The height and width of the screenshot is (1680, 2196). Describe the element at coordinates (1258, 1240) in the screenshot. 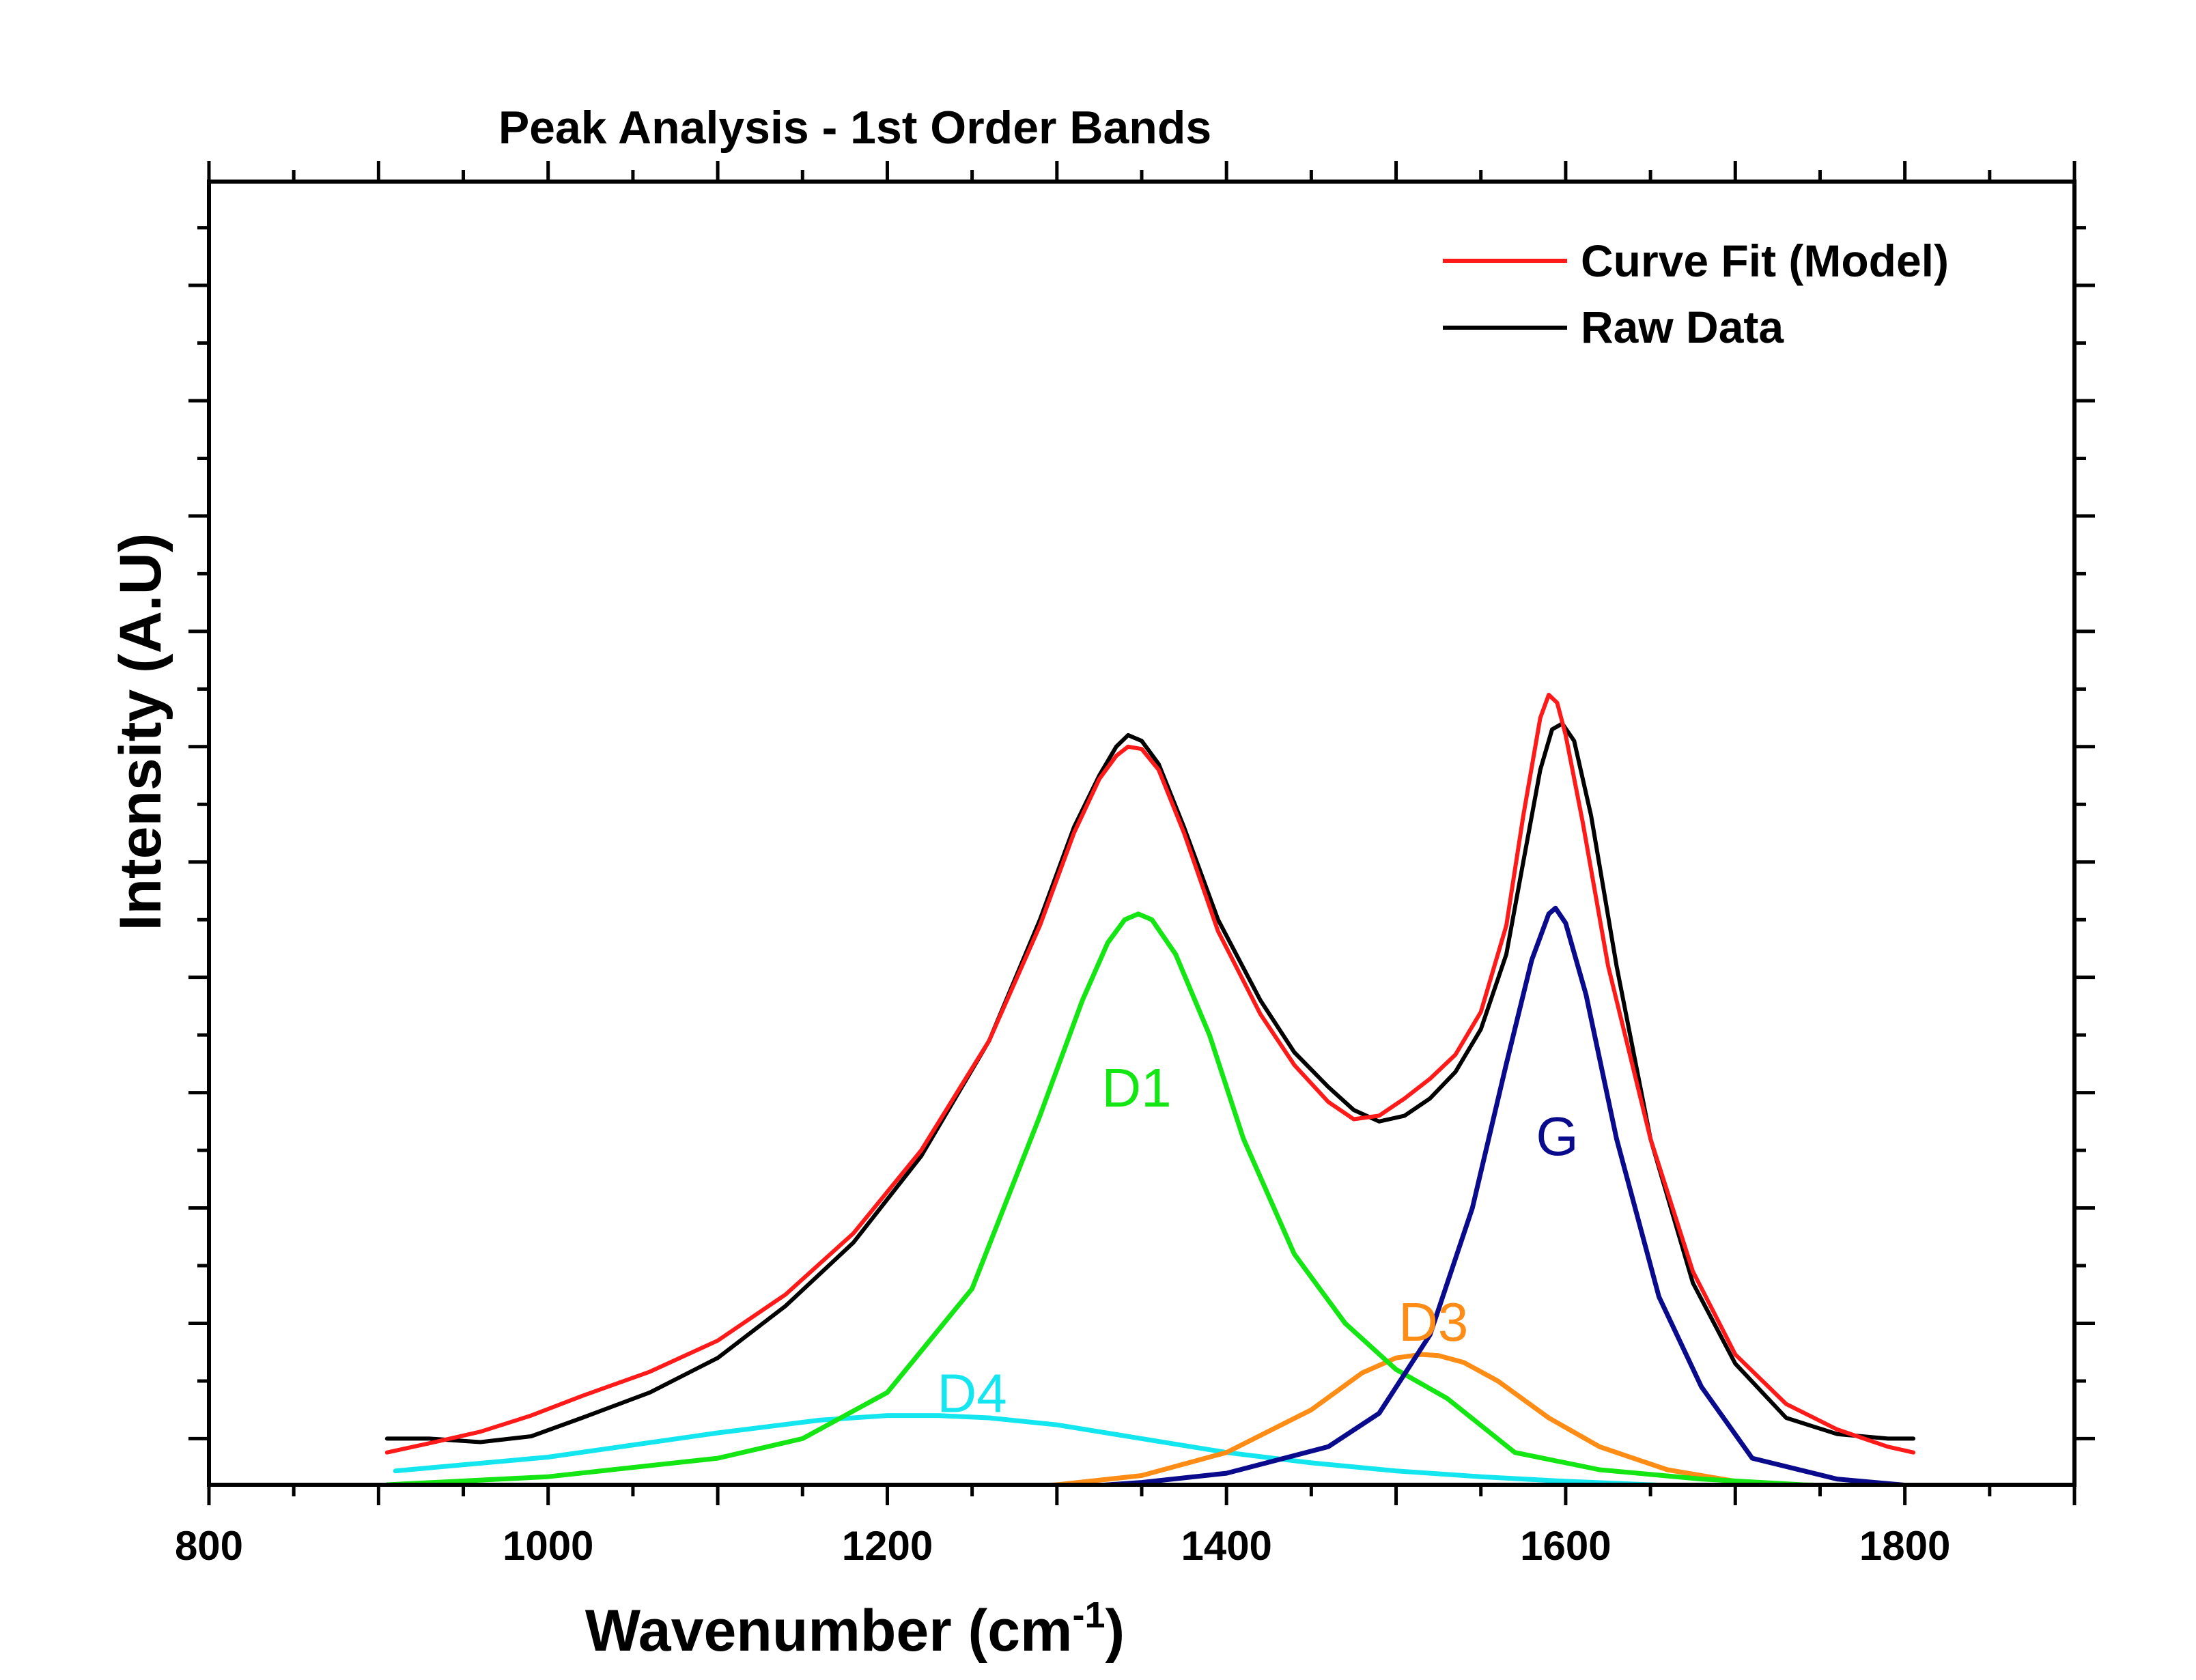

I see `band-label-layer: D1 G D3 D4` at that location.